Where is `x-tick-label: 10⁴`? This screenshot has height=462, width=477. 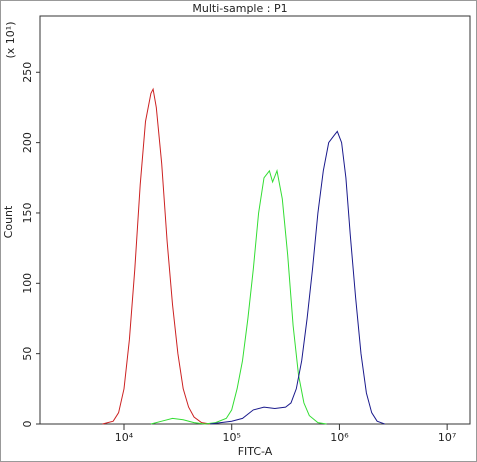
x-tick-label: 10⁴ is located at coordinates (124, 437).